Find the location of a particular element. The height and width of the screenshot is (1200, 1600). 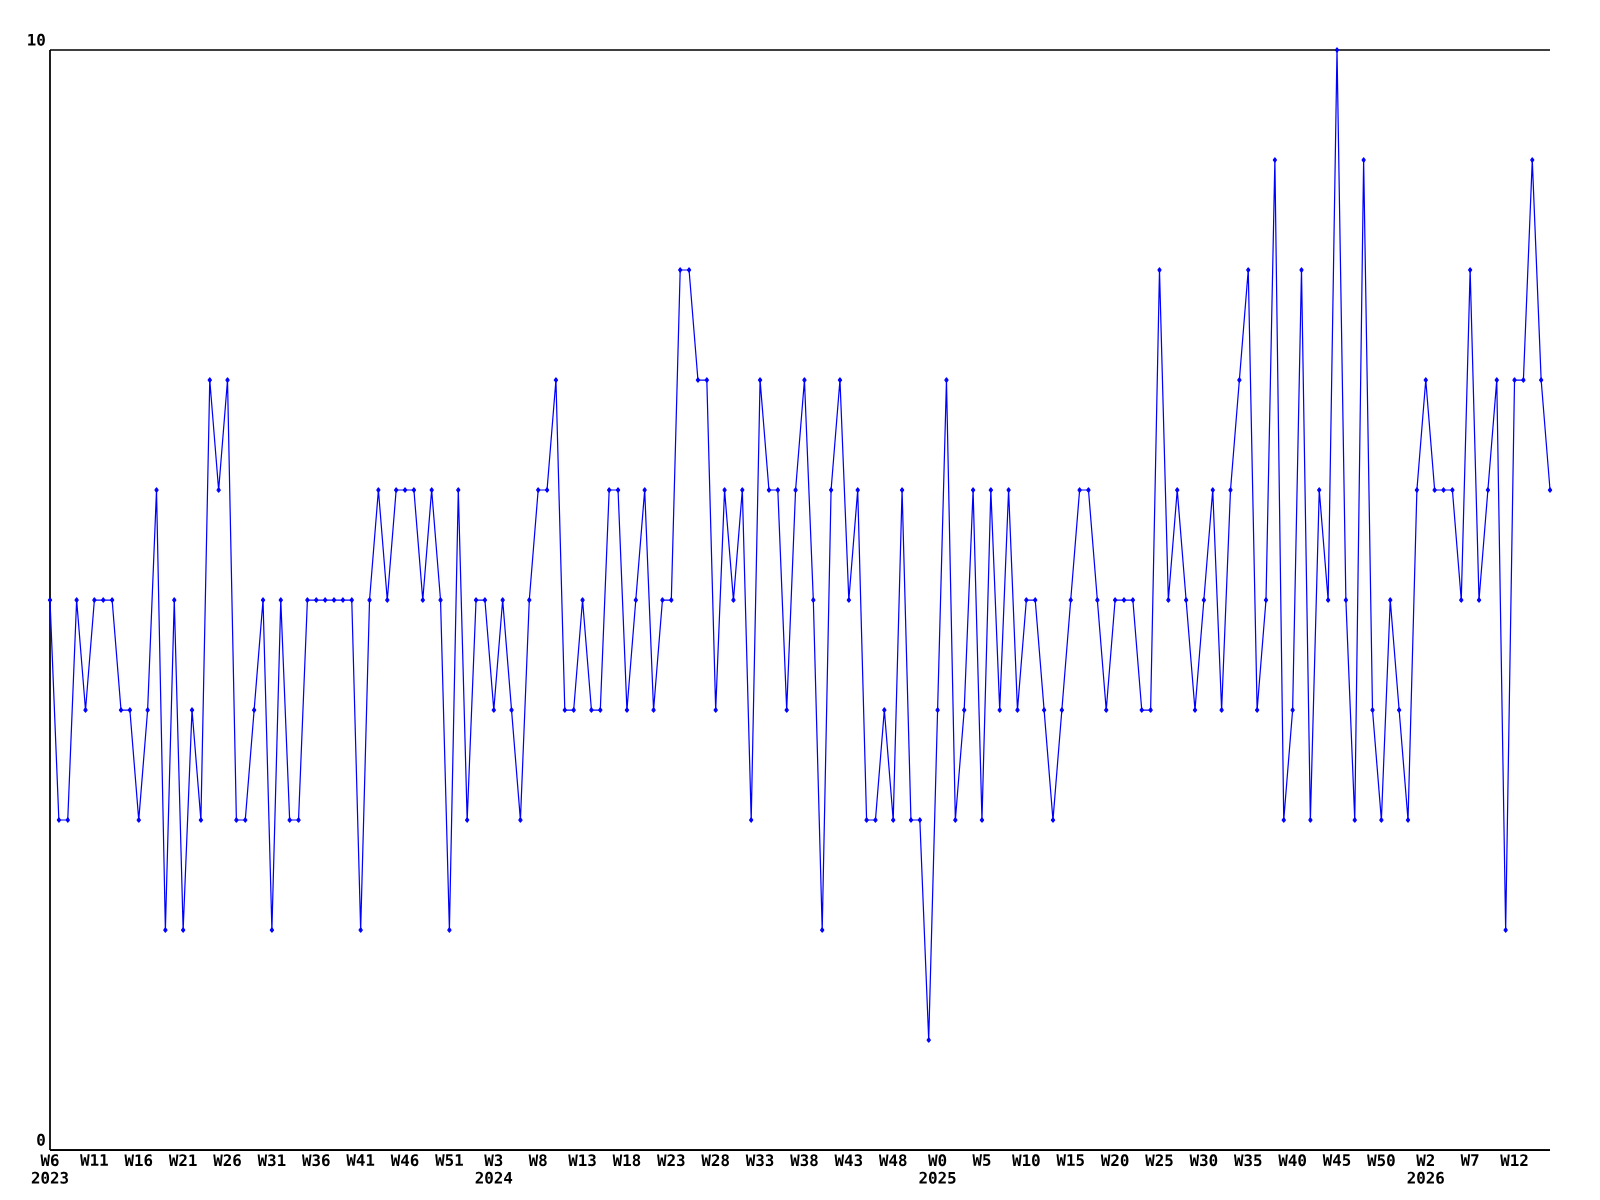

x-tick-label: W25 is located at coordinates (1159, 1160).